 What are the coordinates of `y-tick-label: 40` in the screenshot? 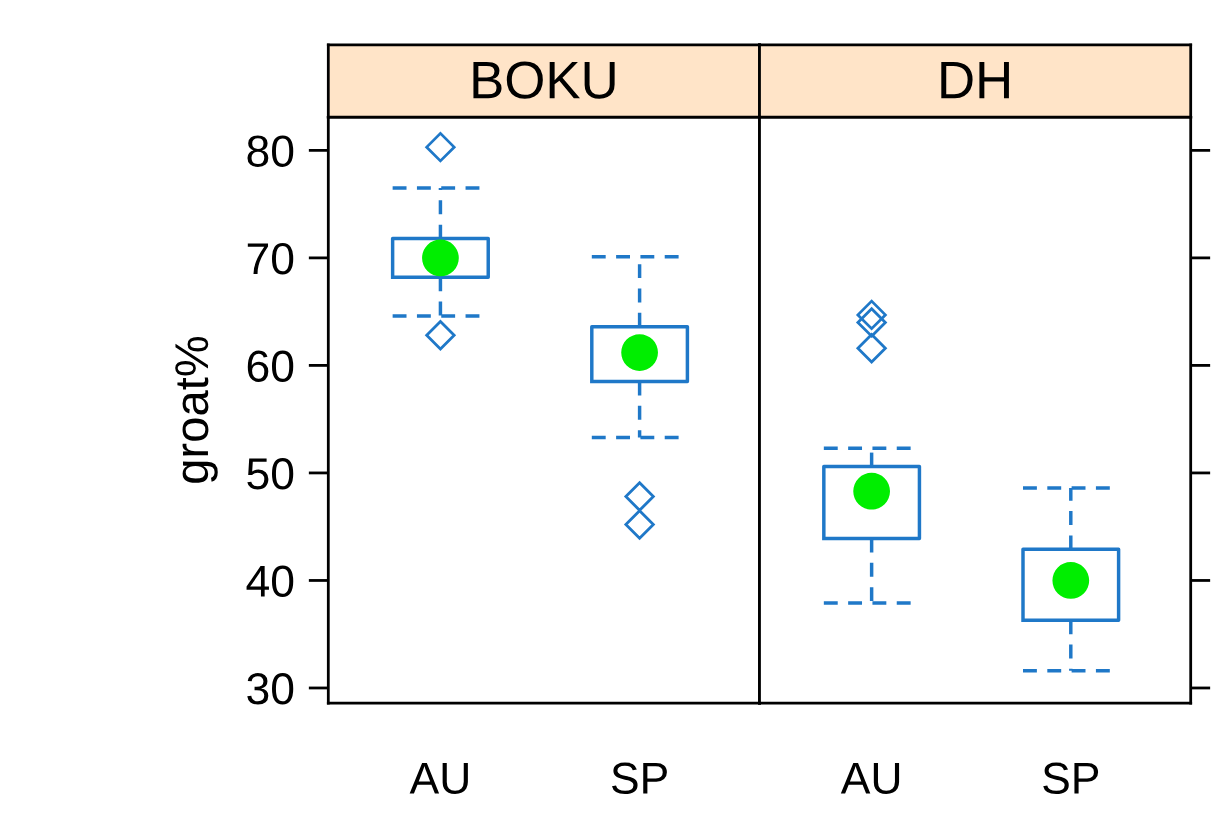 It's located at (270, 581).